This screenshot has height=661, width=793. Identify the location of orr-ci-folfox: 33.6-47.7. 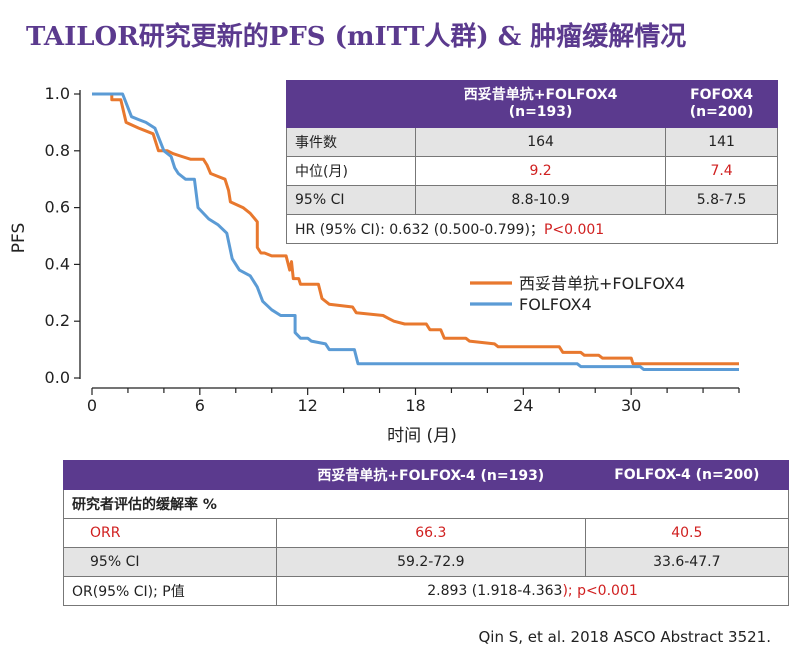
(687, 562).